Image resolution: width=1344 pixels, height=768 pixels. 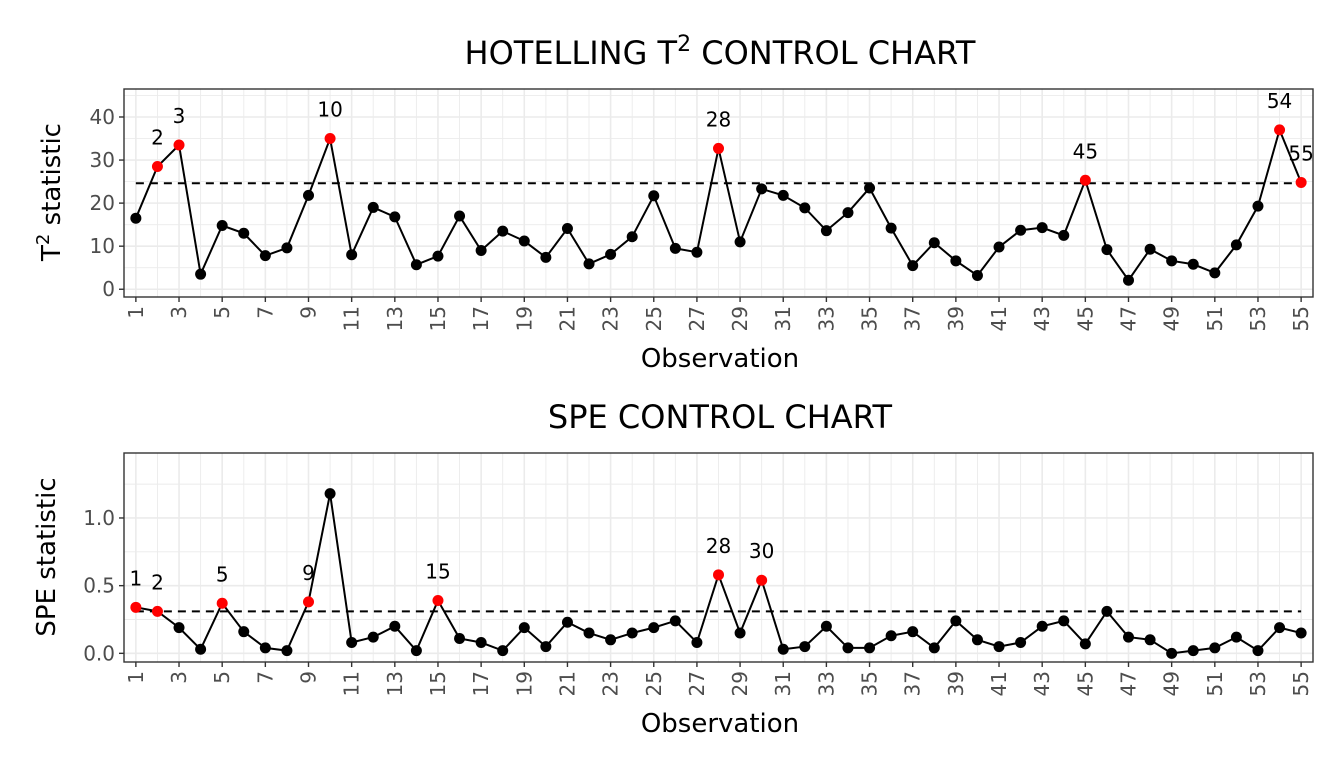 I want to click on t2-x-tick-label: 53, so click(x=1258, y=318).